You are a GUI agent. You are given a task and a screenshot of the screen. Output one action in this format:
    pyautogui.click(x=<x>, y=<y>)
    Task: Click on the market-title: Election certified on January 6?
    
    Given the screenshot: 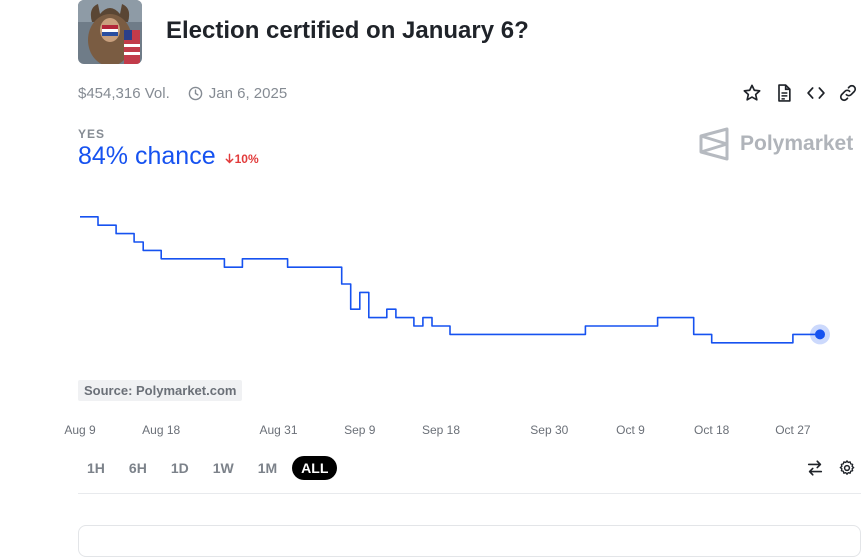 What is the action you would take?
    pyautogui.click(x=347, y=30)
    